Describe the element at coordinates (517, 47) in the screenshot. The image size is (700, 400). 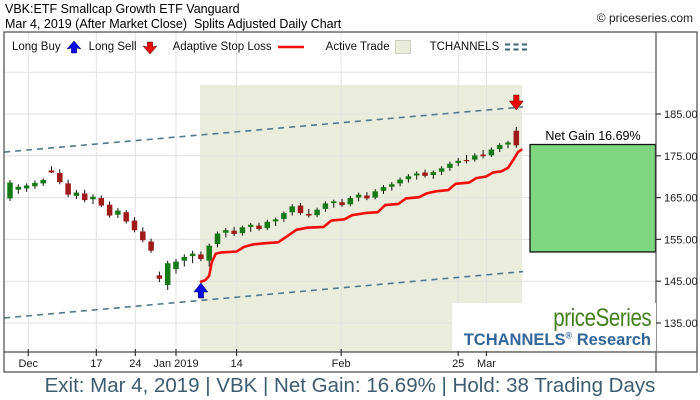
I see `tchannel-dashes-icon` at that location.